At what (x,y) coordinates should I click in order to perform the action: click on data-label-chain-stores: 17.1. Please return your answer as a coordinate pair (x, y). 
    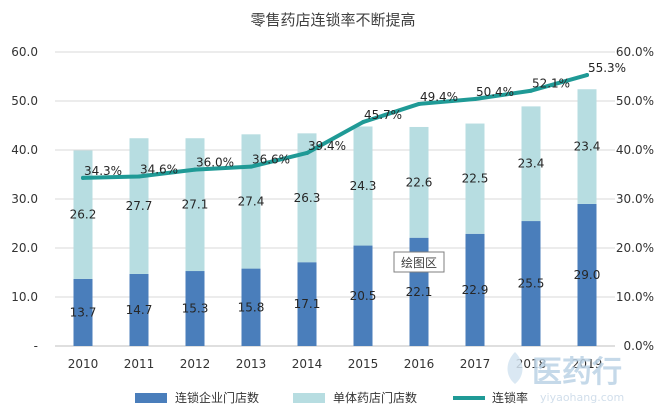
    Looking at the image, I should click on (307, 304).